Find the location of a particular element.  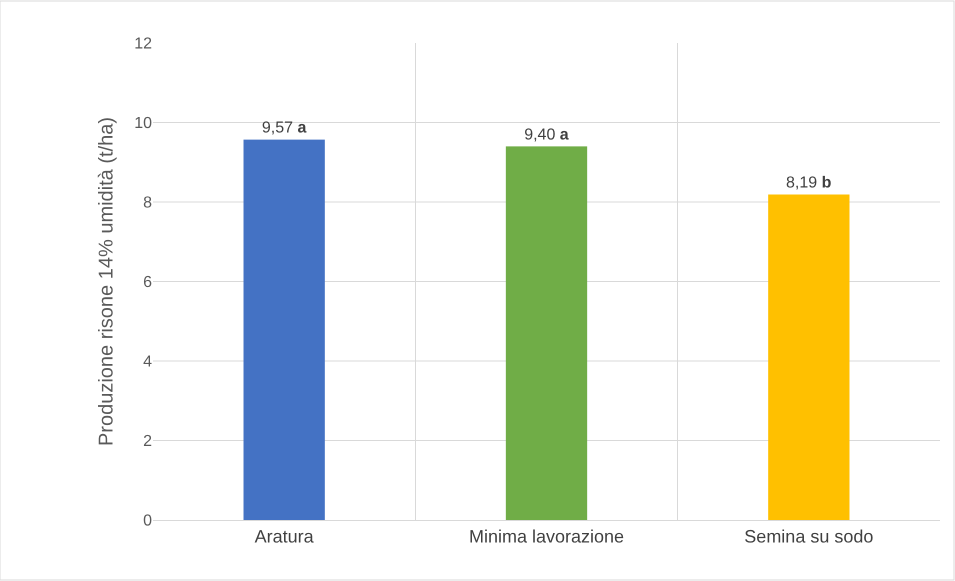

y-axis-title: Produzione risone 14% umidità (t/ha) is located at coordinates (107, 281).